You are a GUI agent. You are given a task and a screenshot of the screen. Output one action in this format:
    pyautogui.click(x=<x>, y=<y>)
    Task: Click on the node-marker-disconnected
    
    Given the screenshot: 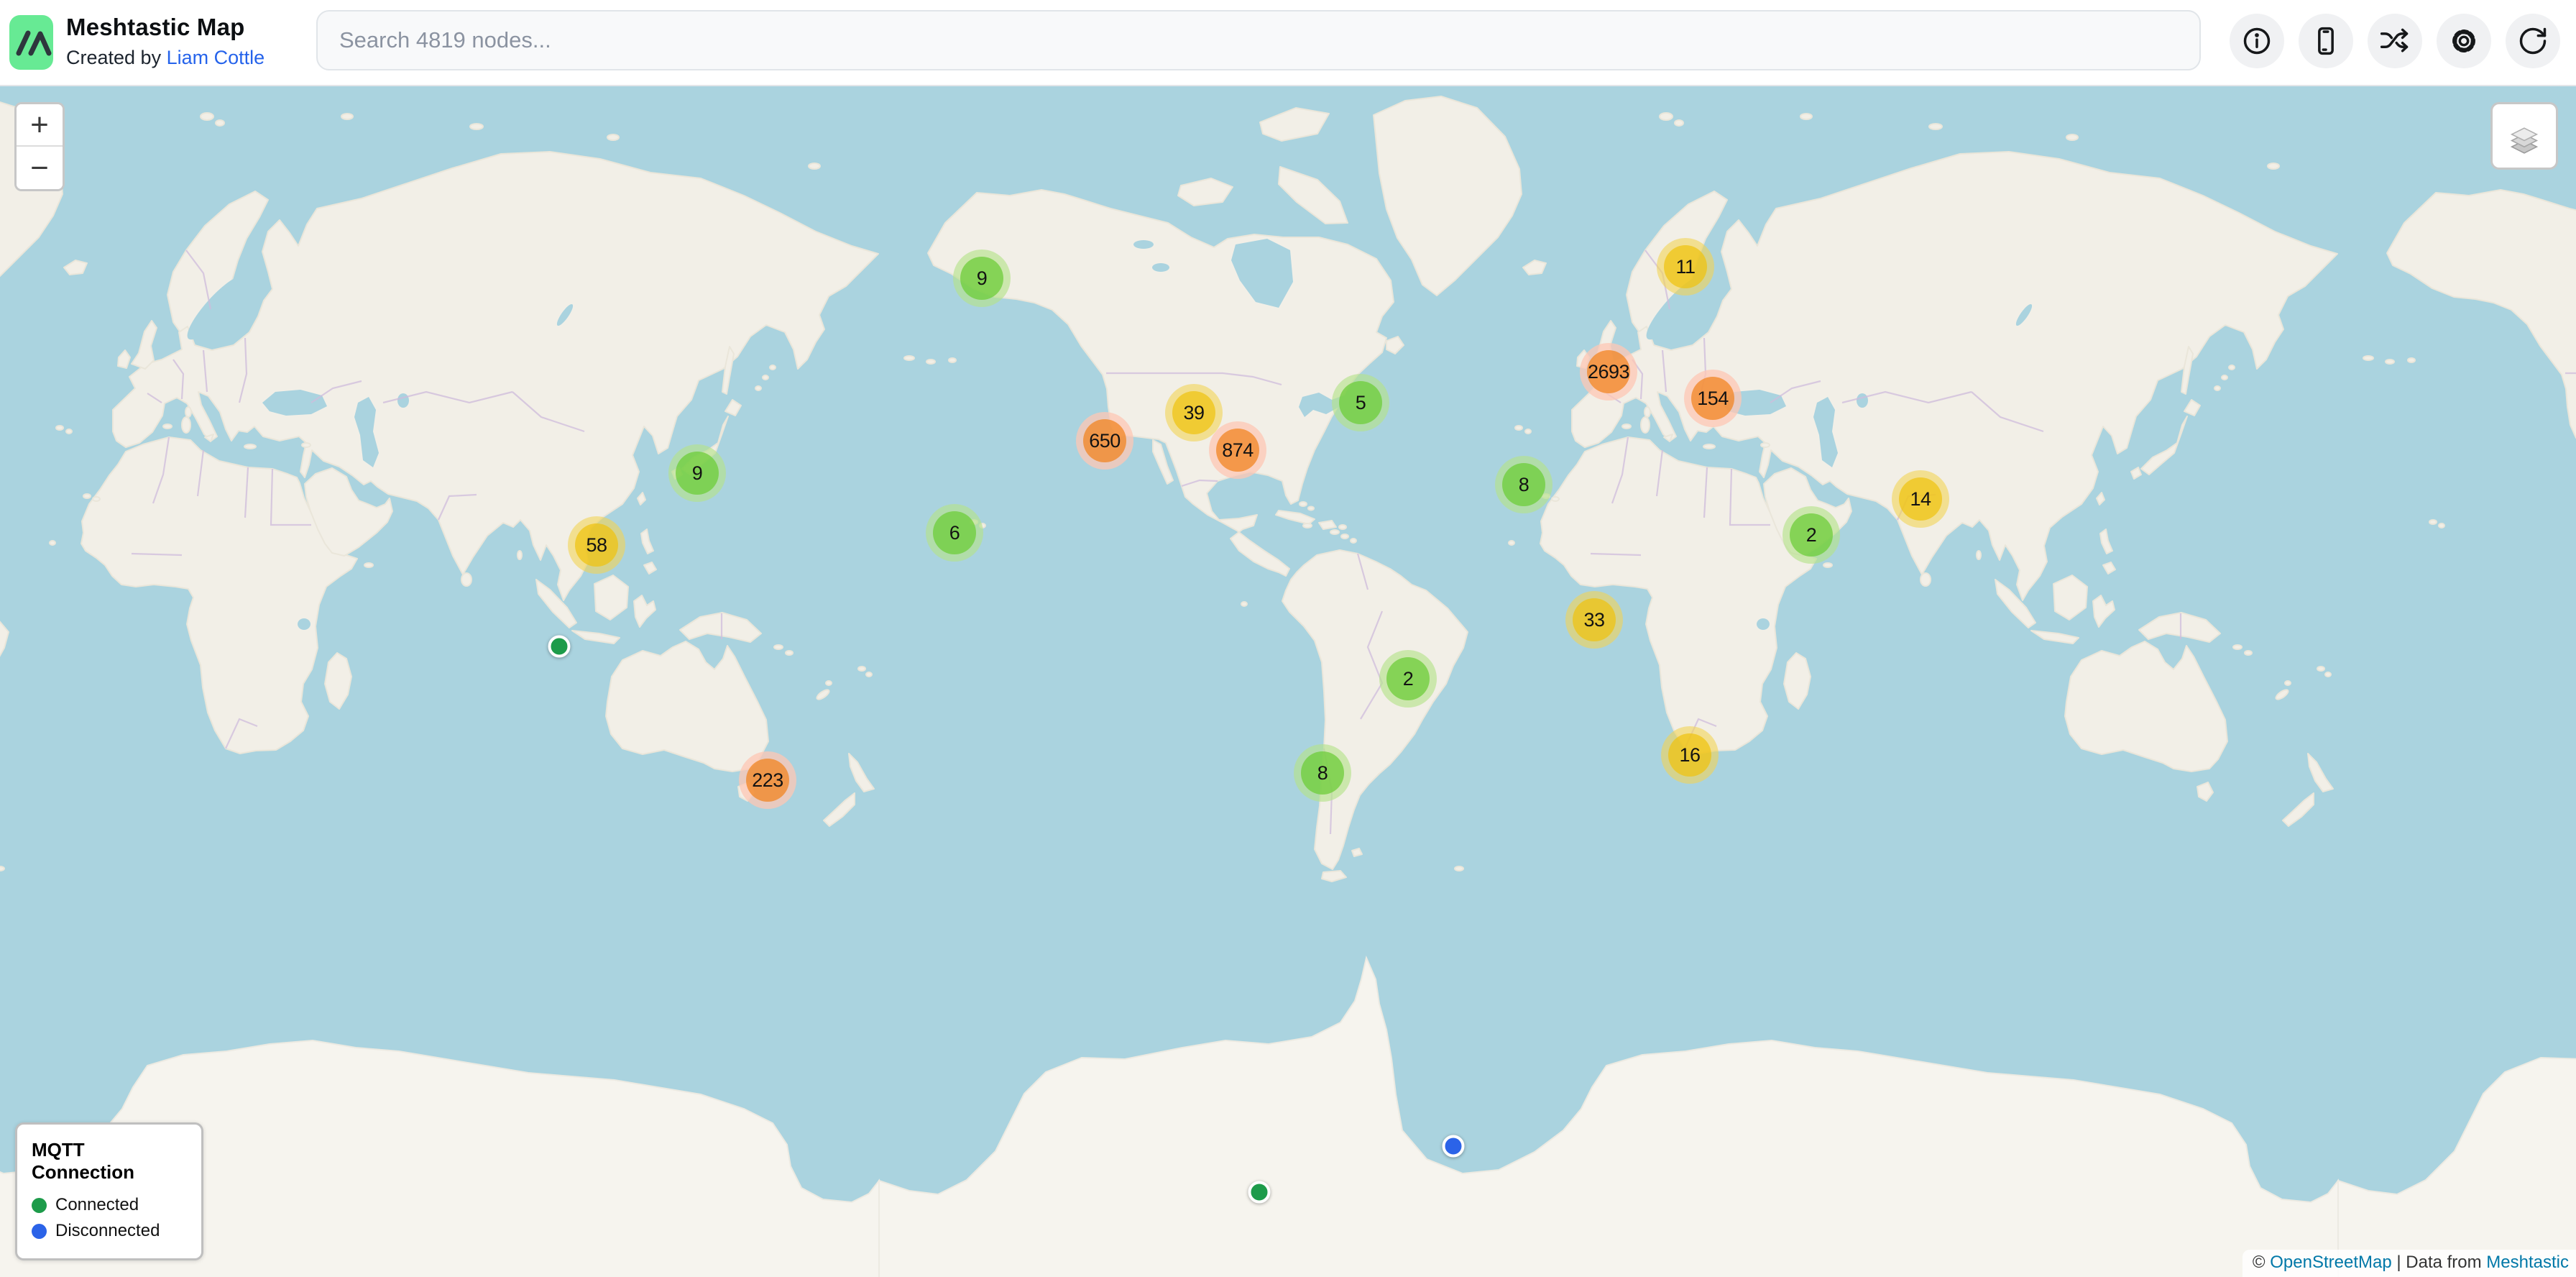 What is the action you would take?
    pyautogui.click(x=1453, y=1146)
    